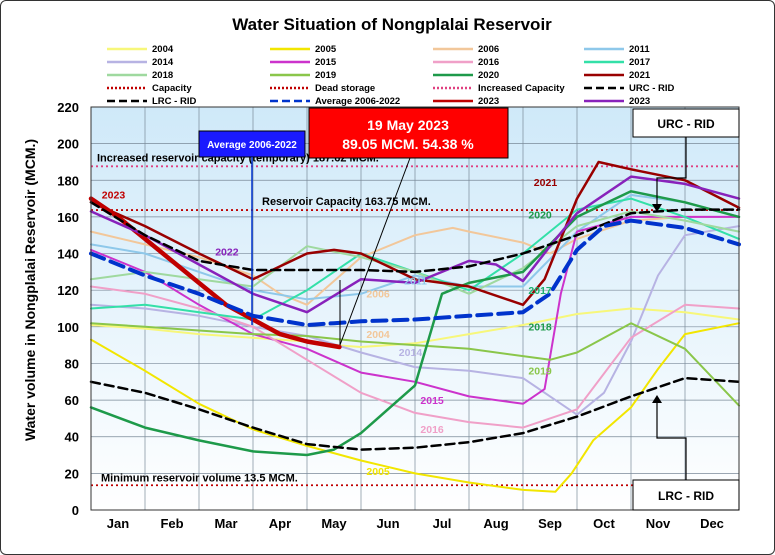 This screenshot has width=775, height=555. I want to click on current-callout-pointer, so click(375, 251).